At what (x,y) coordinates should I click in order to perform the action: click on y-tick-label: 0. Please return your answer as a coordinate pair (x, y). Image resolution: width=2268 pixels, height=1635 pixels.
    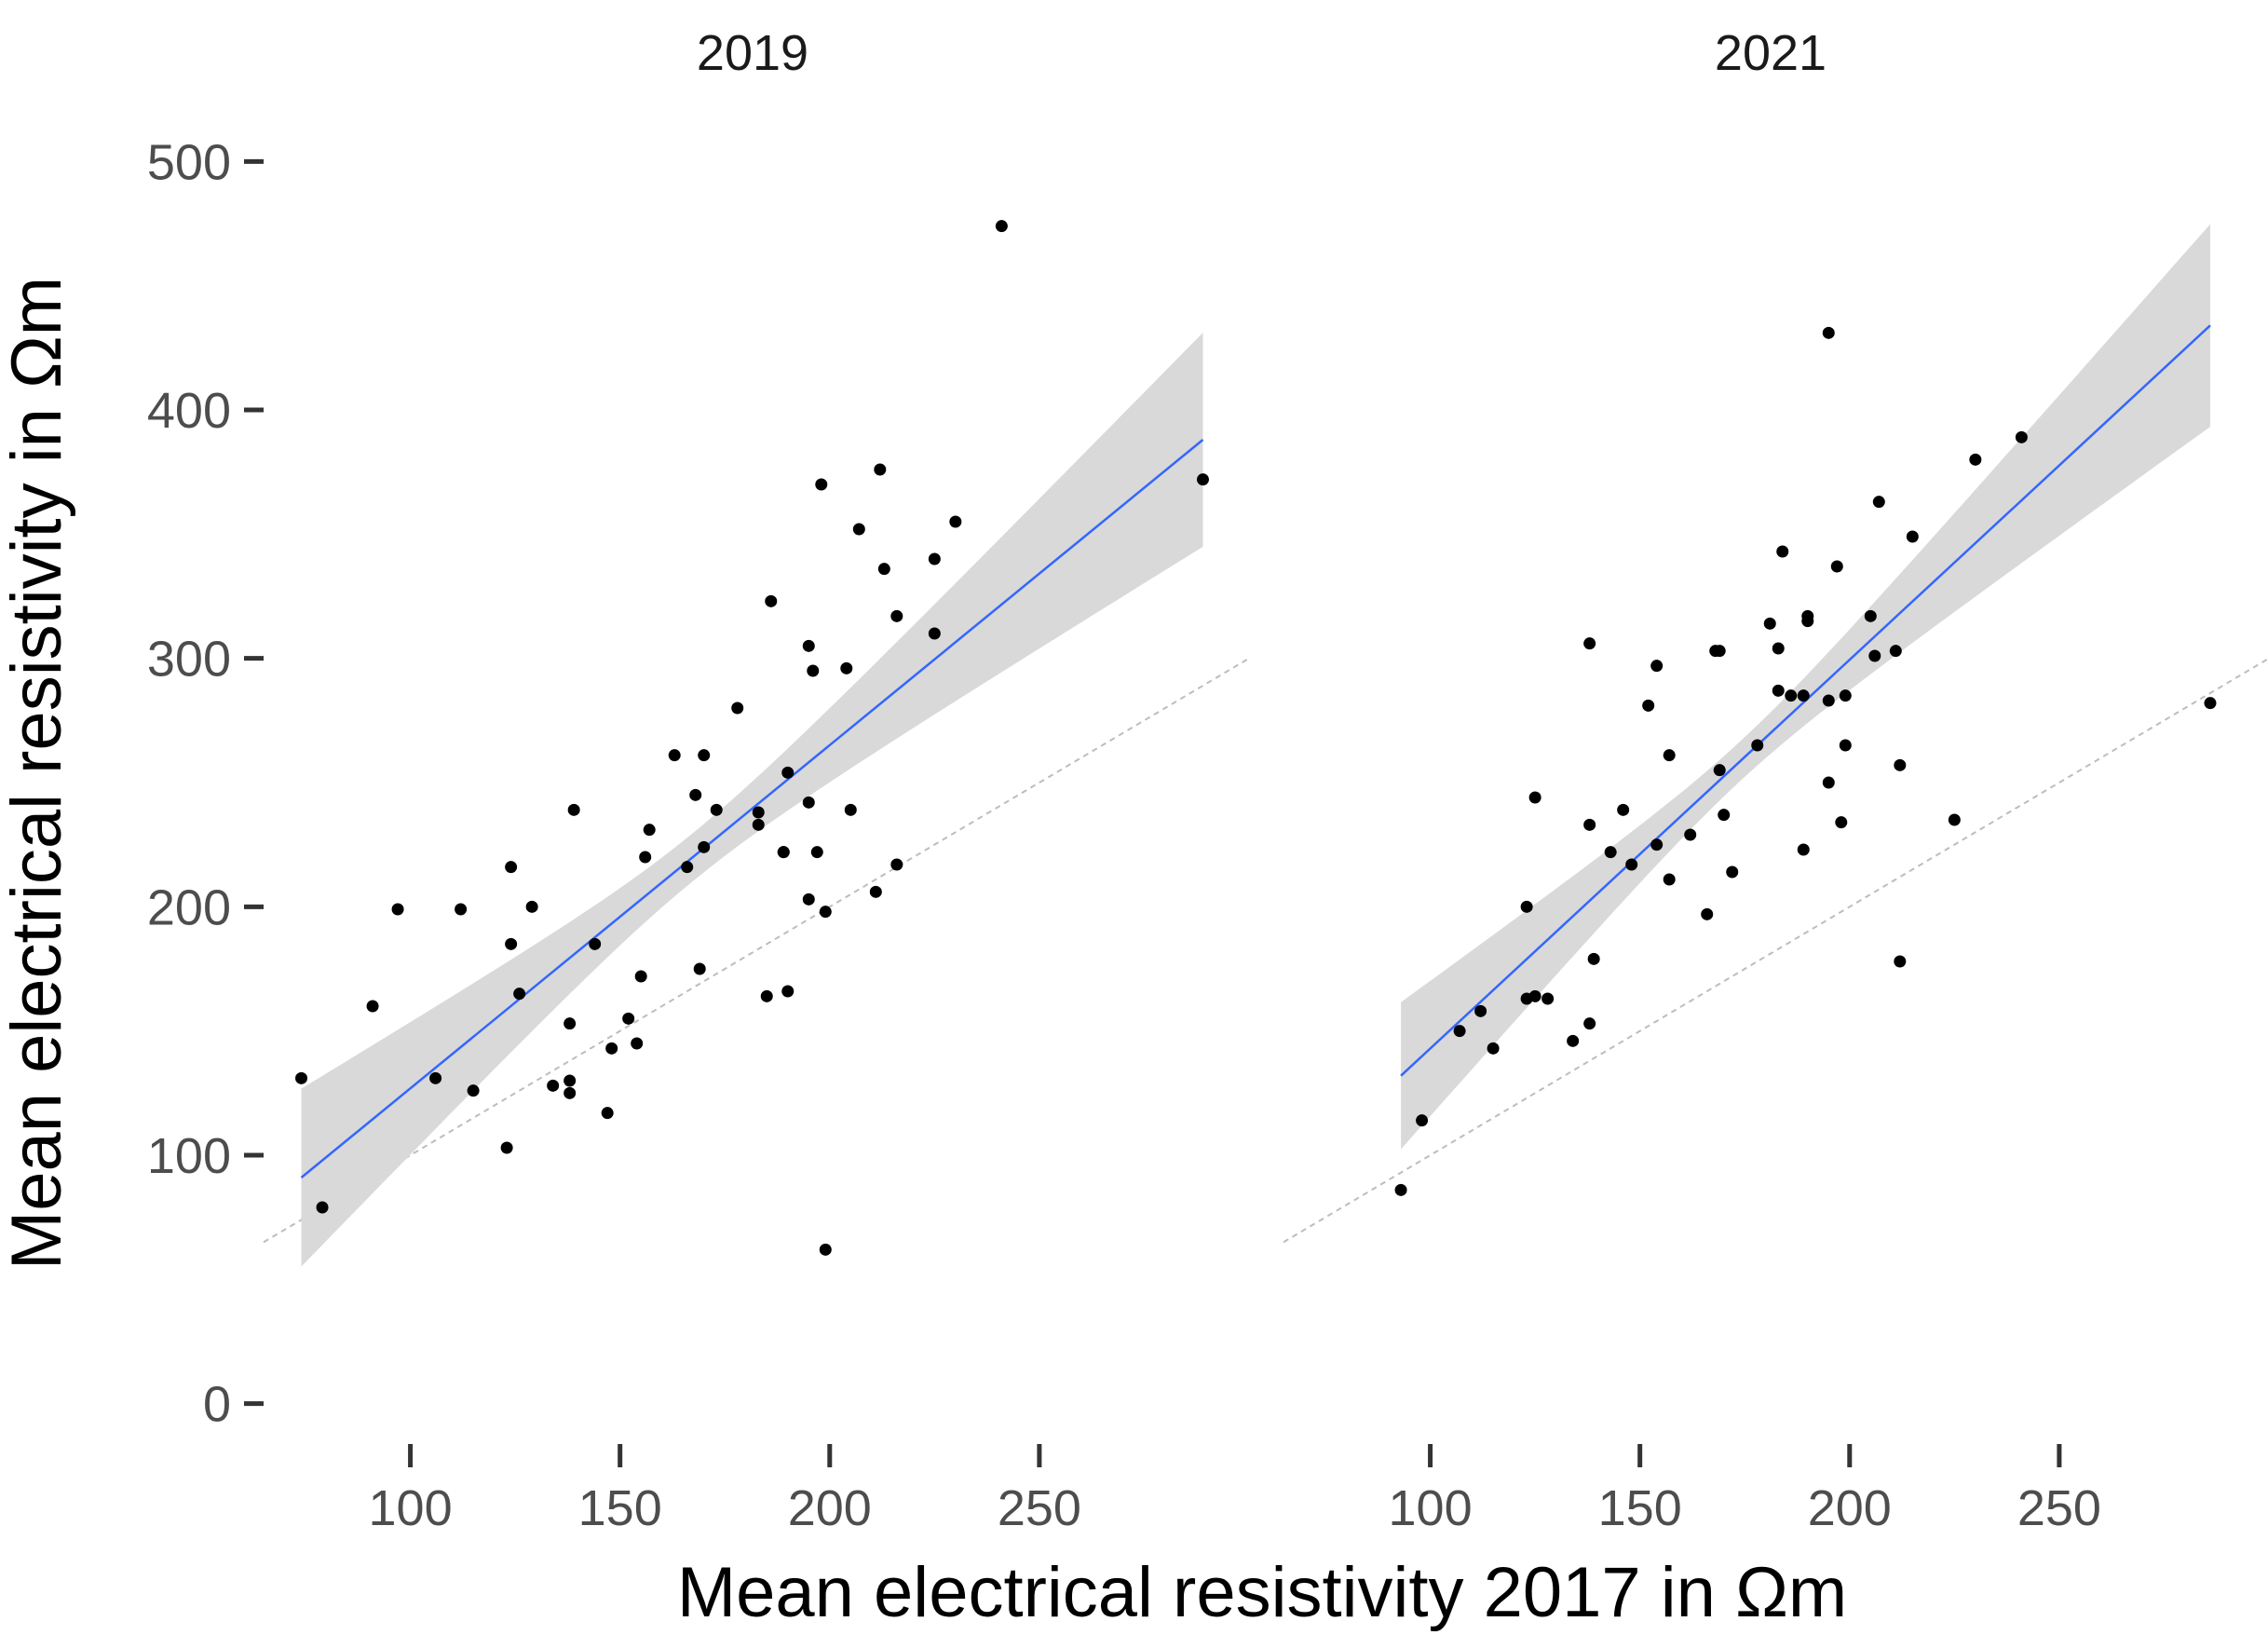
    Looking at the image, I should click on (217, 1405).